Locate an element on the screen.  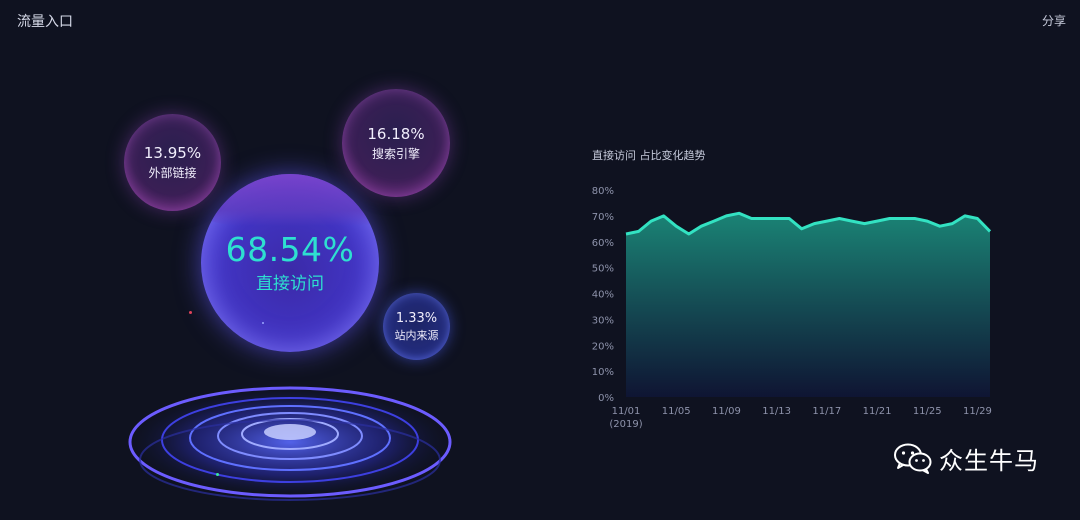
y-tick-label: 20% is located at coordinates (603, 346).